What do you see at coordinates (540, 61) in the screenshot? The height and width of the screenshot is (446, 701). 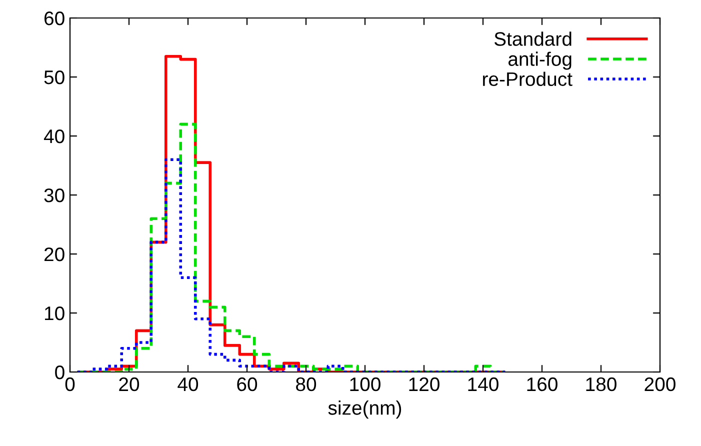 I see `legend-label: anti-fog` at bounding box center [540, 61].